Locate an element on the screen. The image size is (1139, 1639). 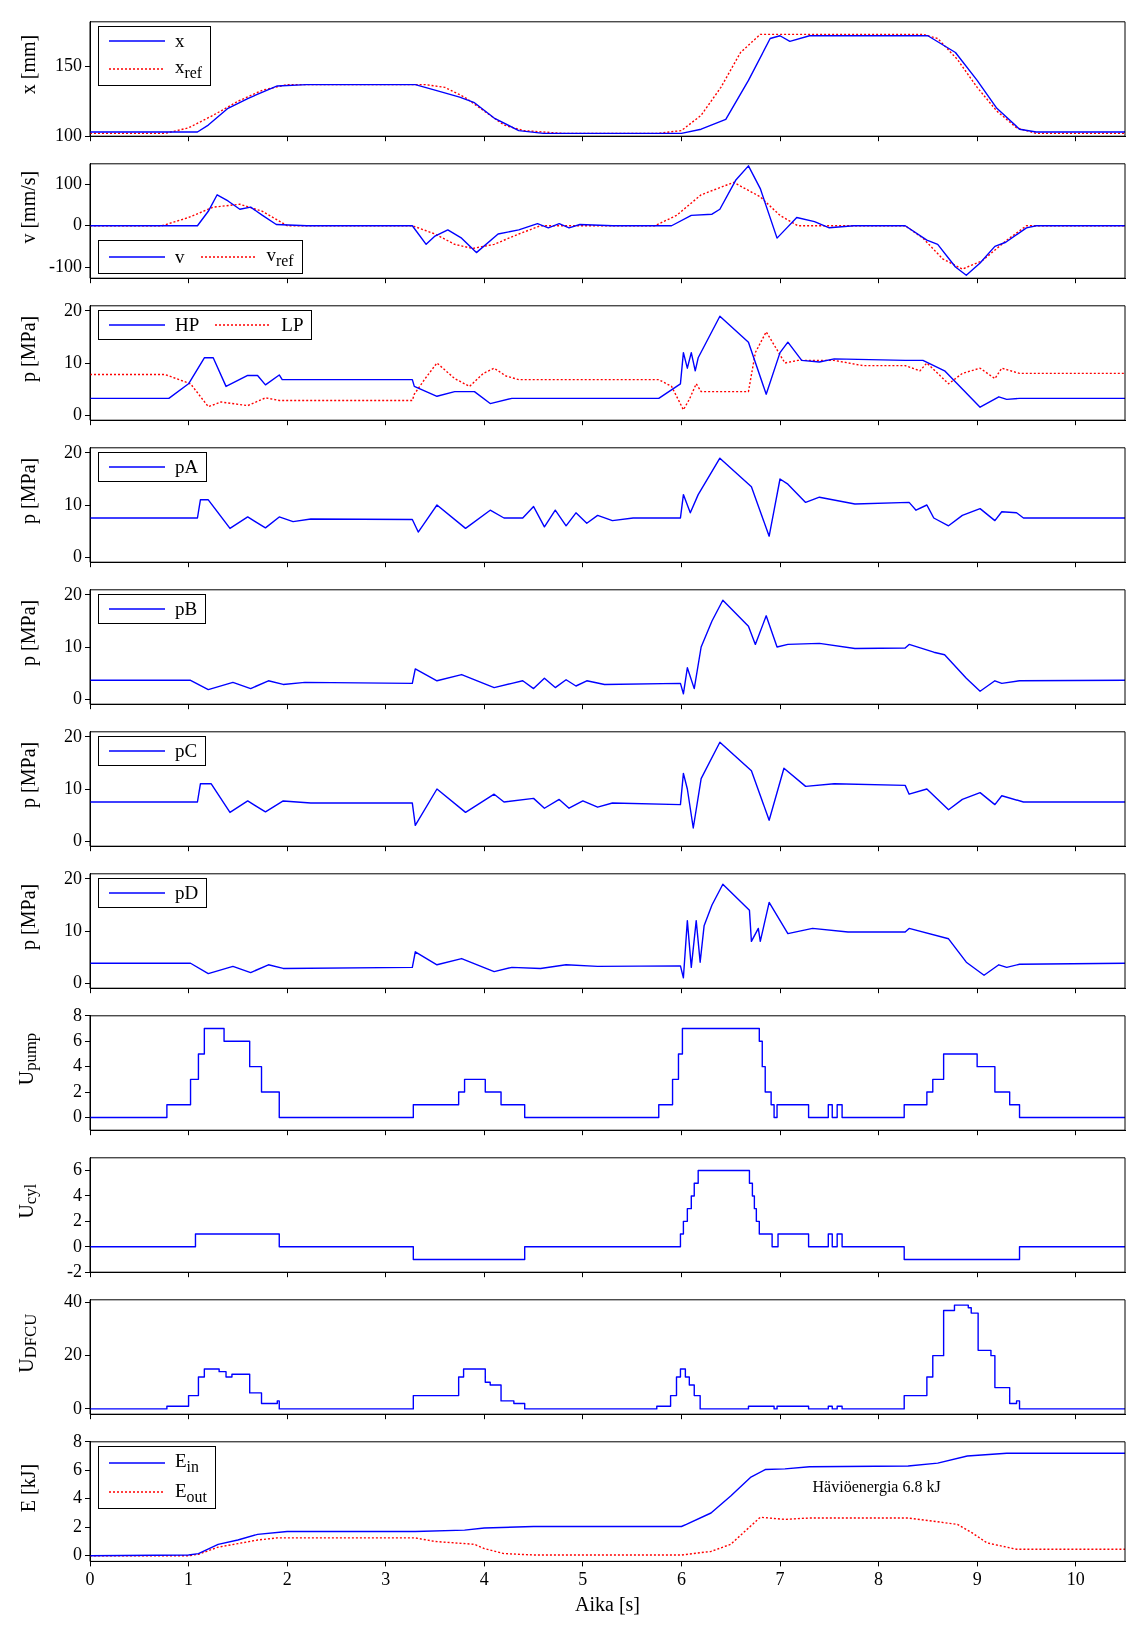
y-axis-title: E [kJ] is located at coordinates (28, 1488).